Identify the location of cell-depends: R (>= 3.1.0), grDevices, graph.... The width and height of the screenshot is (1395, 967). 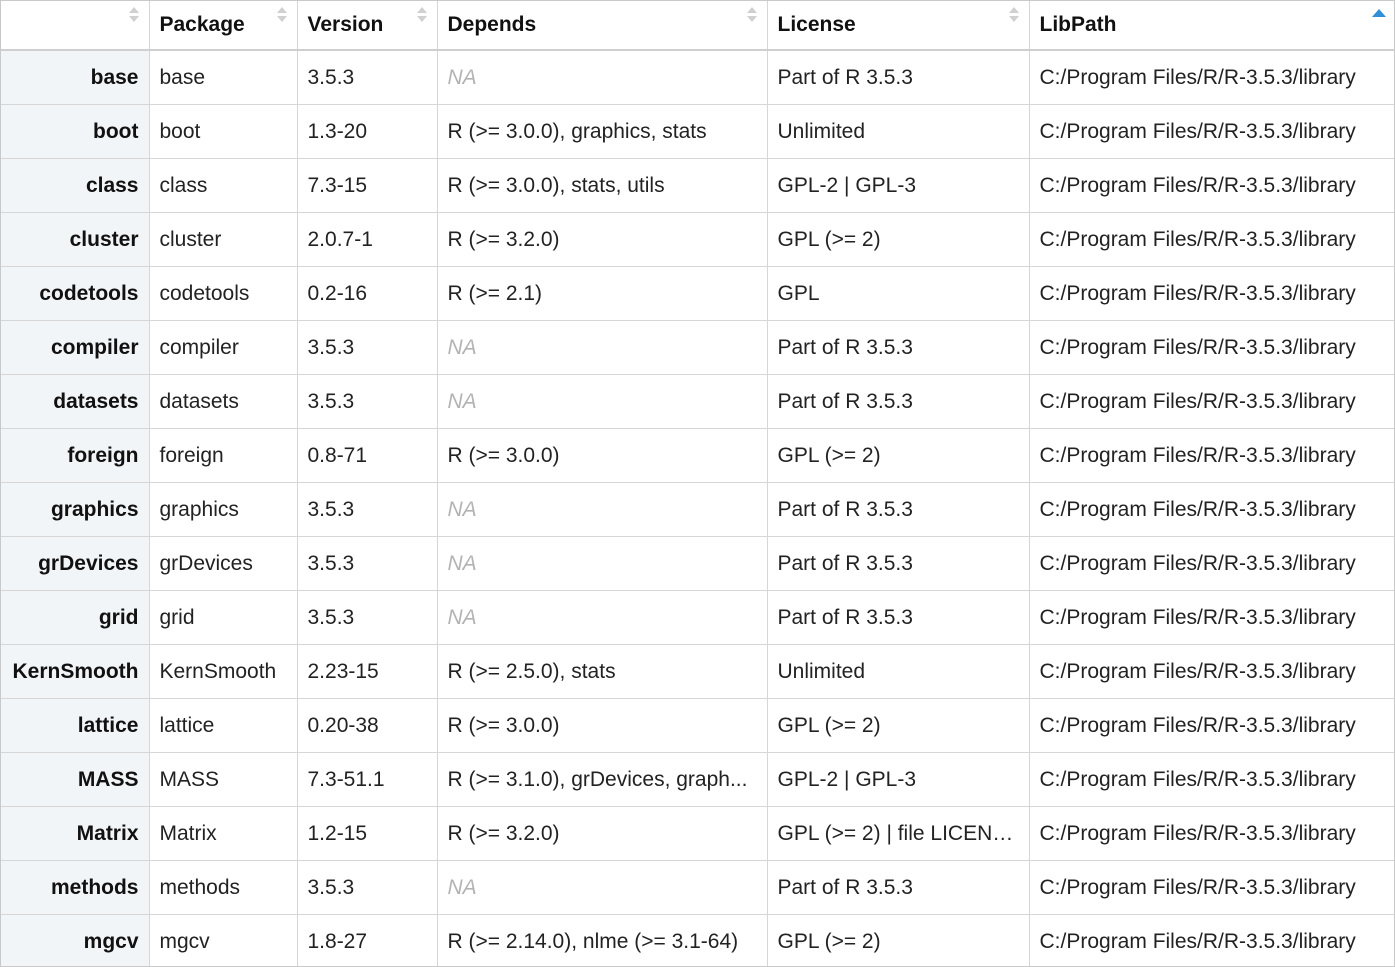
(602, 779).